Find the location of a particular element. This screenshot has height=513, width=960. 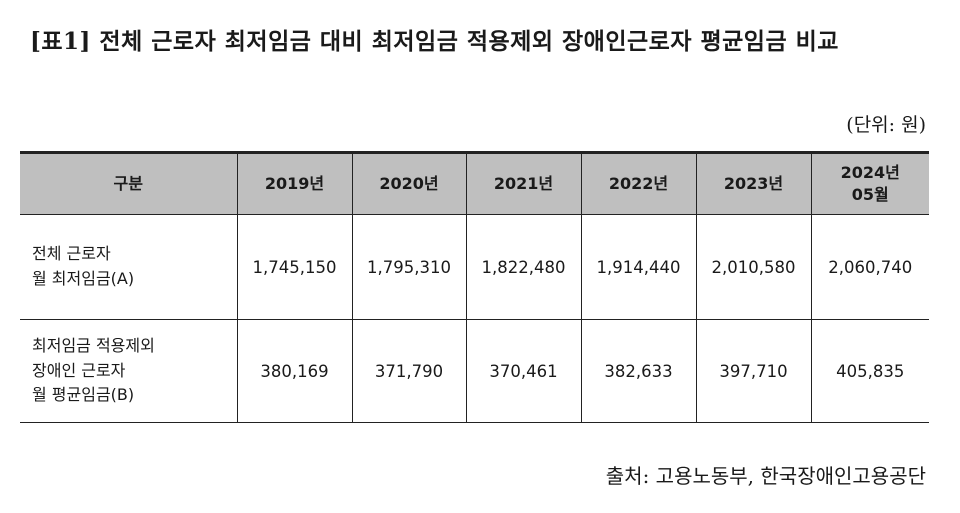

header-year-line: 2020년 is located at coordinates (409, 184).